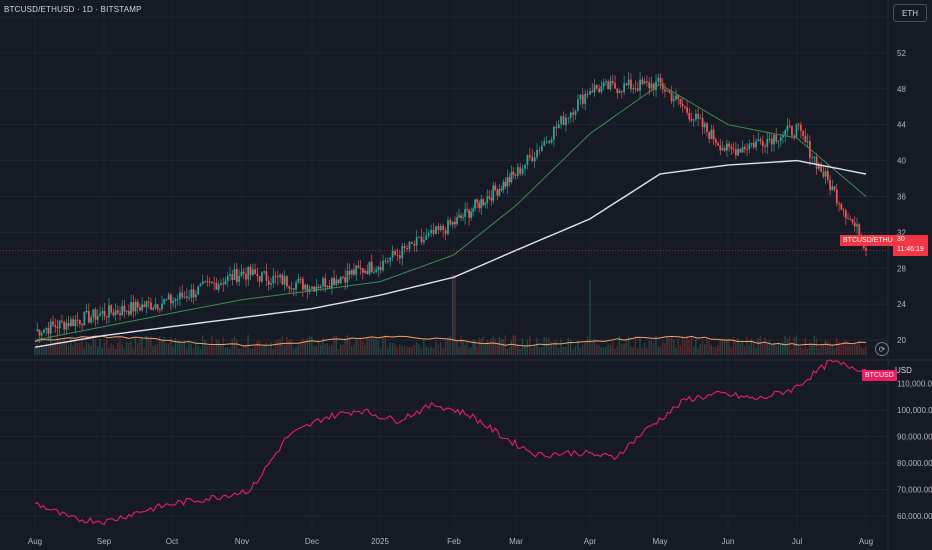 The width and height of the screenshot is (932, 550). What do you see at coordinates (797, 541) in the screenshot?
I see `x-tick-label: Jul` at bounding box center [797, 541].